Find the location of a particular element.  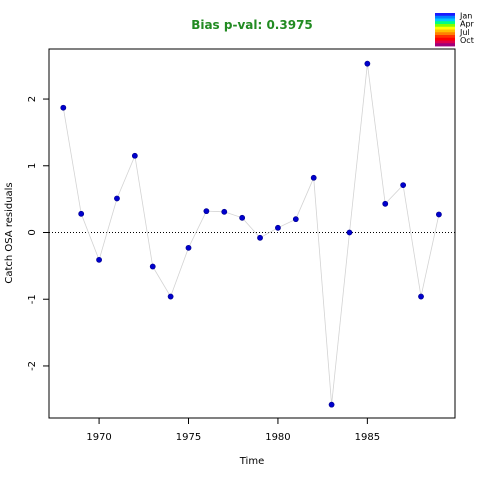

data-point-1986 is located at coordinates (385, 203).